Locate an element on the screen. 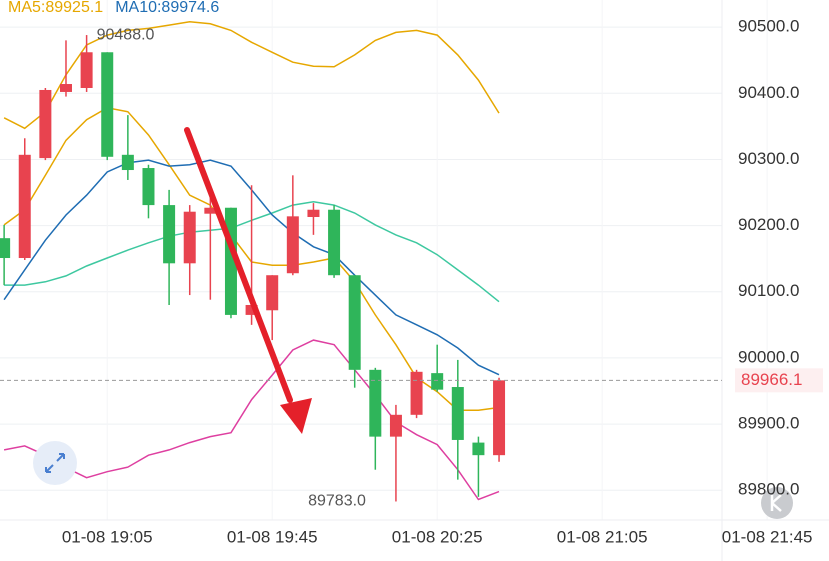 The image size is (829, 561). legend-entry: MA10:89974.6 is located at coordinates (167, 8).